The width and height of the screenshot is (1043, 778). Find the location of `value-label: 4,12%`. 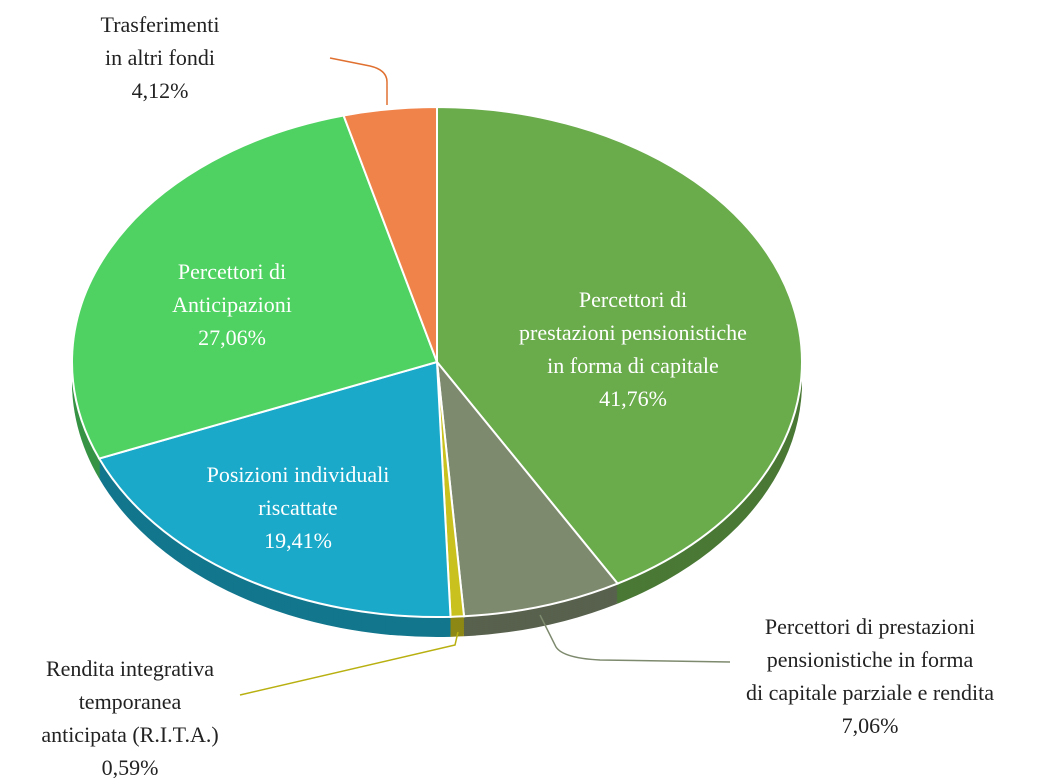

value-label: 4,12% is located at coordinates (160, 90).